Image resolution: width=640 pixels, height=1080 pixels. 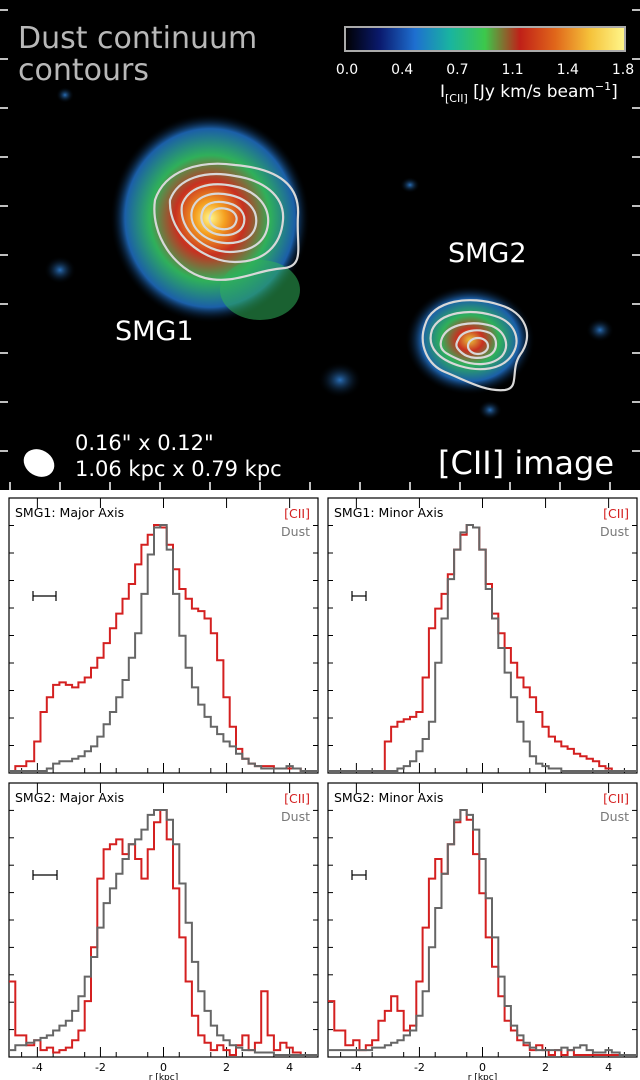 What do you see at coordinates (623, 70) in the screenshot?
I see `colorbar-tick-label: 1.8` at bounding box center [623, 70].